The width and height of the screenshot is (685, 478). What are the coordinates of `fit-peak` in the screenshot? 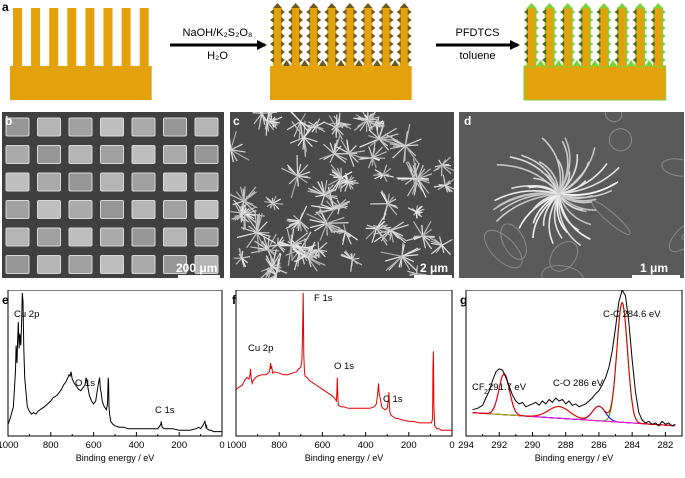 It's located at (573, 416).